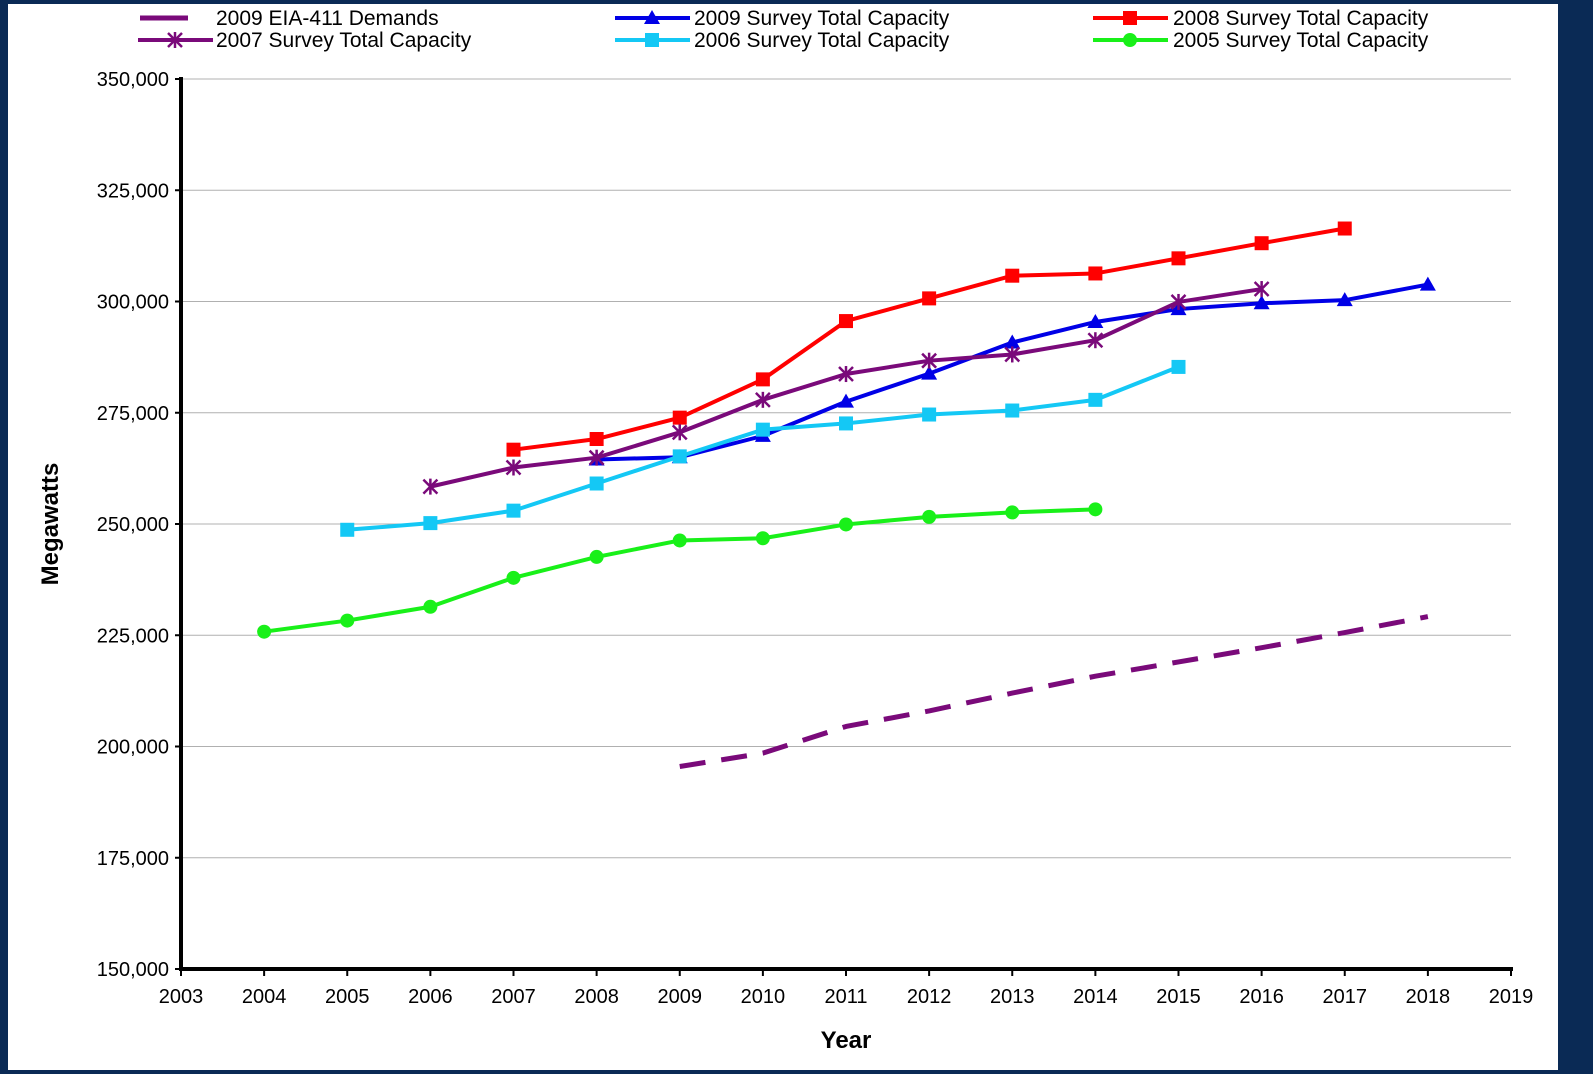 This screenshot has width=1593, height=1075. Describe the element at coordinates (1301, 18) in the screenshot. I see `legend-label: 2008 Survey Total Capacity` at that location.